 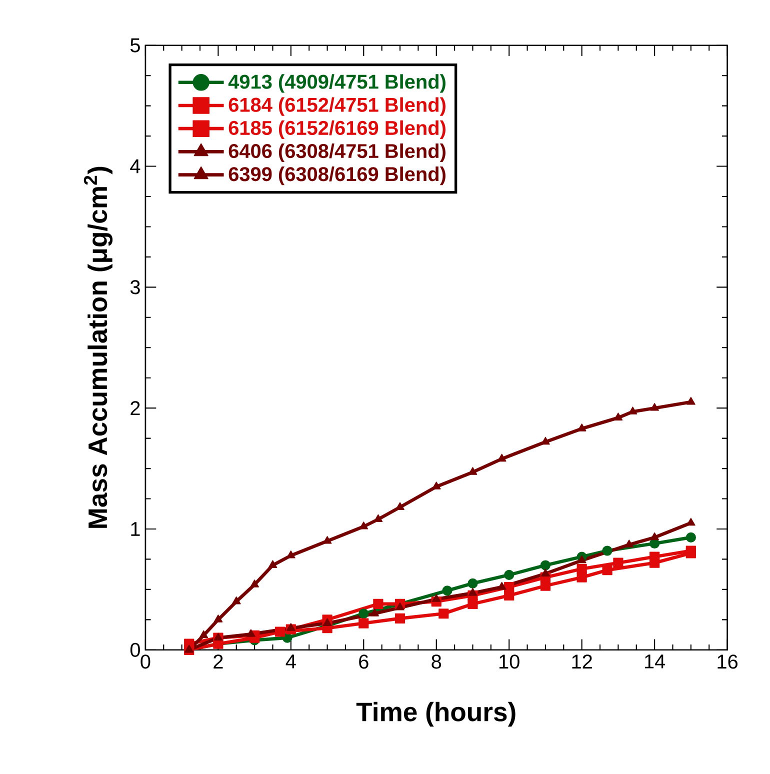 I want to click on x-tick-label: 8, so click(x=437, y=661).